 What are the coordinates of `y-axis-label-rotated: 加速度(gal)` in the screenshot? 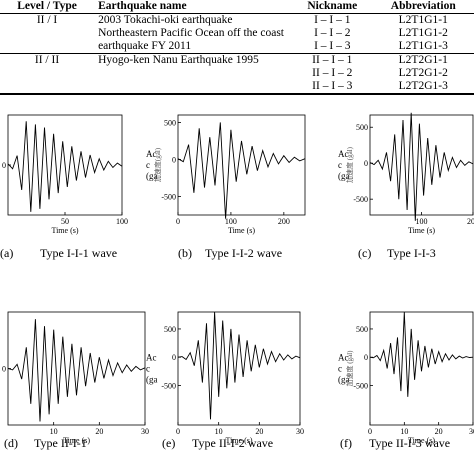 It's located at (157, 164).